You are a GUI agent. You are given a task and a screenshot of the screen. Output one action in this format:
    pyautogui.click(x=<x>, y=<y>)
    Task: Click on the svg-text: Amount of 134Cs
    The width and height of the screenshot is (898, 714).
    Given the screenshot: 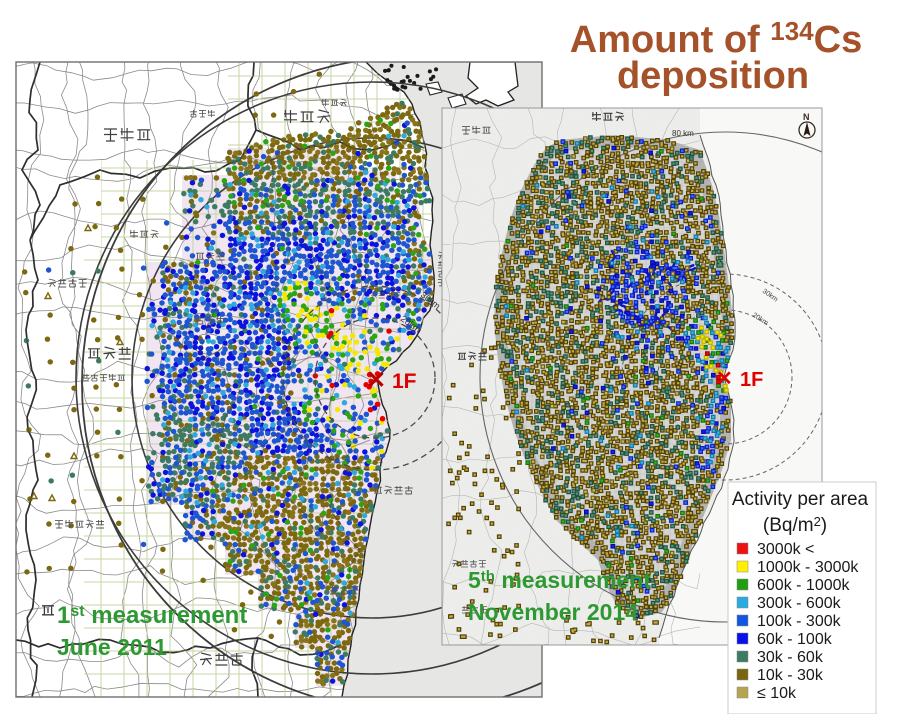 What is the action you would take?
    pyautogui.click(x=716, y=38)
    